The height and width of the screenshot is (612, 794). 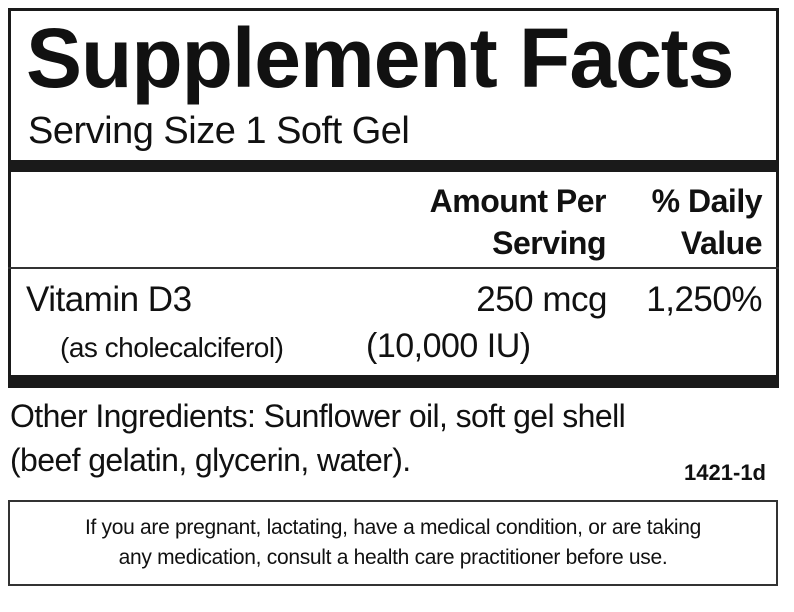 What do you see at coordinates (393, 166) in the screenshot?
I see `thick-divider` at bounding box center [393, 166].